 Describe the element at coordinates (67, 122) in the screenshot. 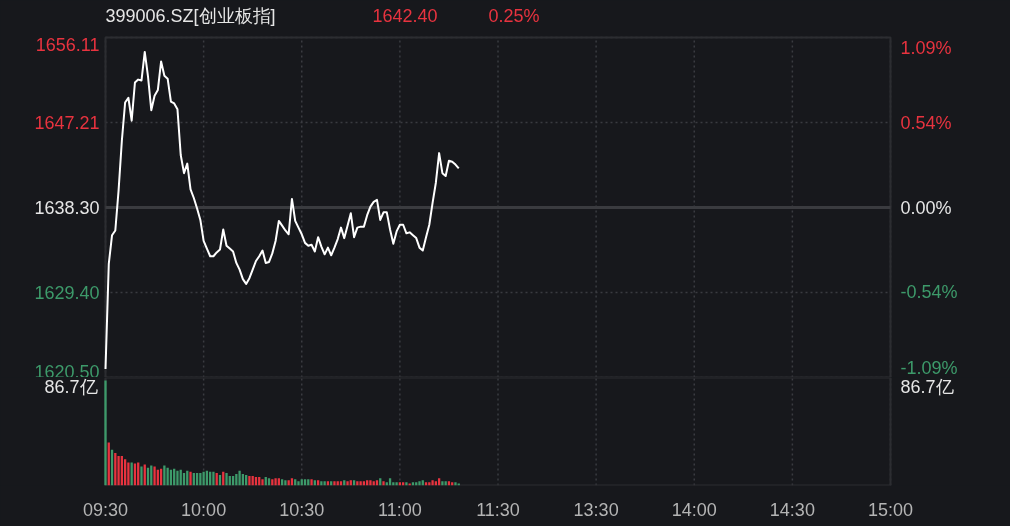

I see `y-tick-label: 1647.21` at that location.